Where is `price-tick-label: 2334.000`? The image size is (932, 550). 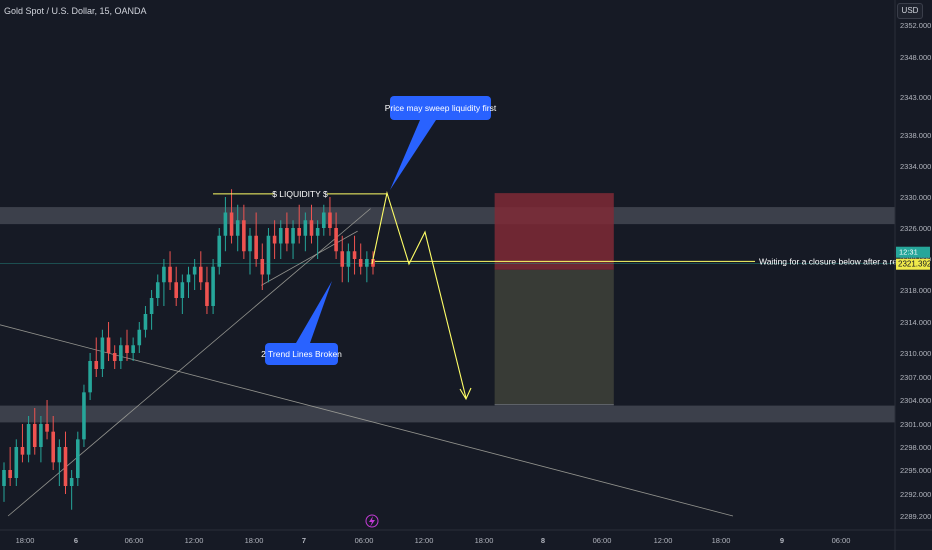 price-tick-label: 2334.000 is located at coordinates (915, 166).